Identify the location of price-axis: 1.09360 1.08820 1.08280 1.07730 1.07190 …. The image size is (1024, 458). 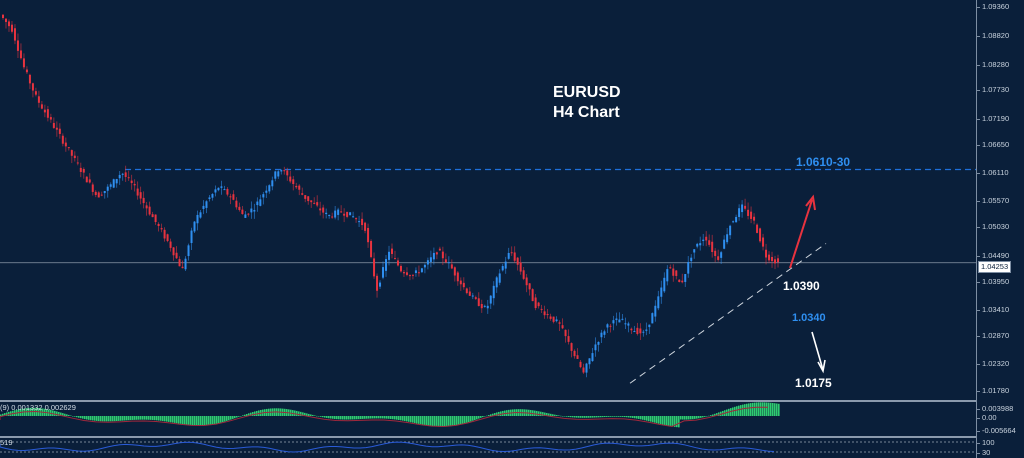
(1000, 229).